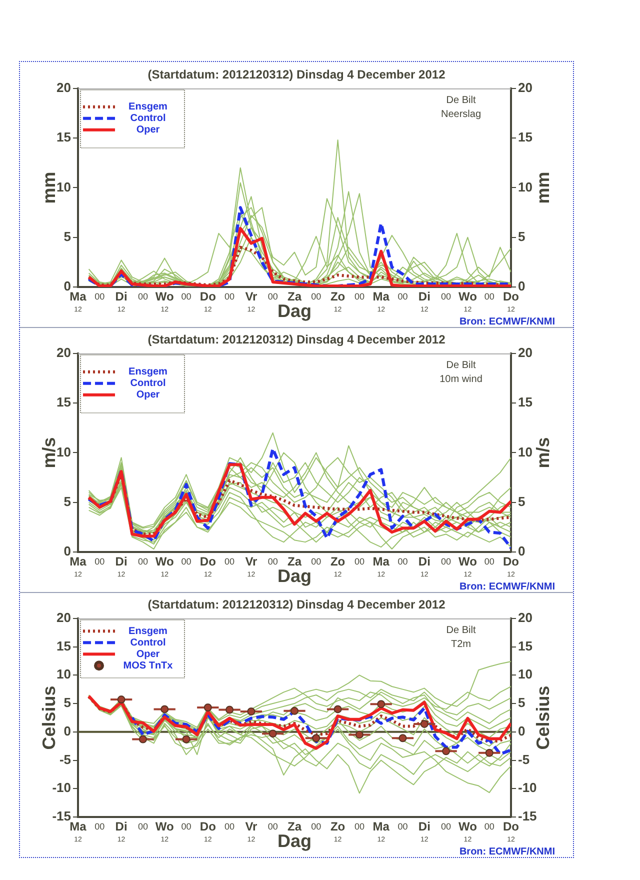  Describe the element at coordinates (527, 788) in the screenshot. I see `y2-tick-label: -10` at that location.